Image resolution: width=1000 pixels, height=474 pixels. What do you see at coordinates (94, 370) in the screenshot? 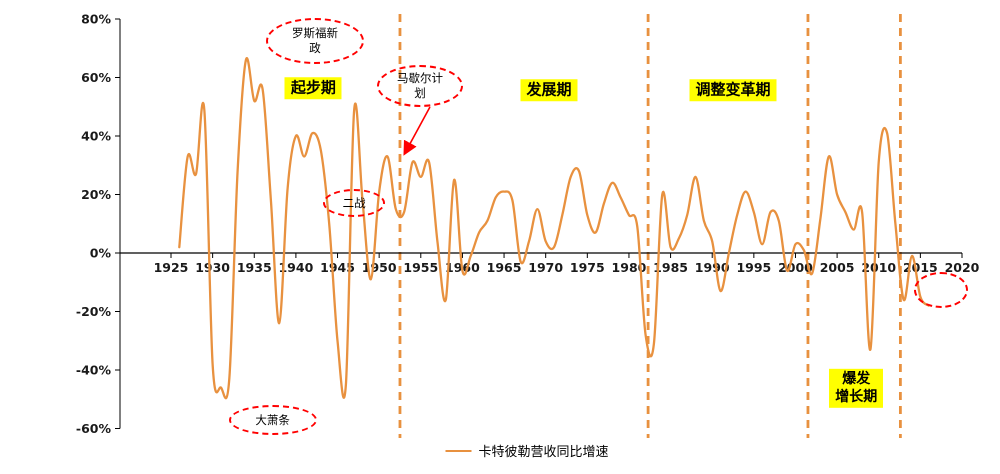
I see `y-tick-label: -40%` at bounding box center [94, 370].